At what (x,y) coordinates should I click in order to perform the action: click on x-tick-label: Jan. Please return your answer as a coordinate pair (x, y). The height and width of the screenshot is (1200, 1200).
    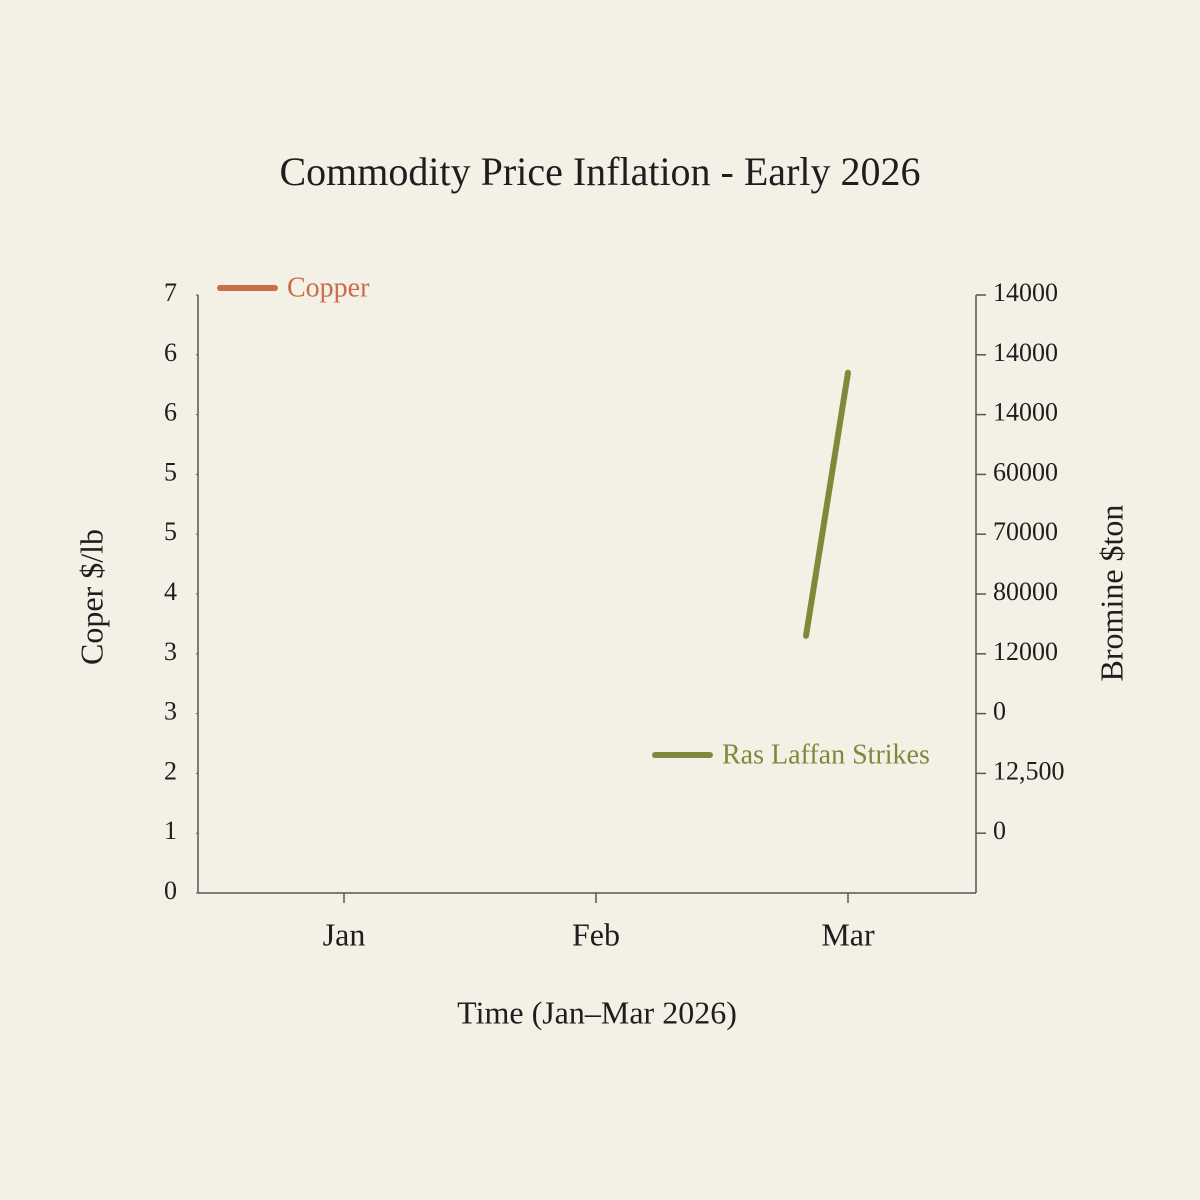
    Looking at the image, I should click on (344, 934).